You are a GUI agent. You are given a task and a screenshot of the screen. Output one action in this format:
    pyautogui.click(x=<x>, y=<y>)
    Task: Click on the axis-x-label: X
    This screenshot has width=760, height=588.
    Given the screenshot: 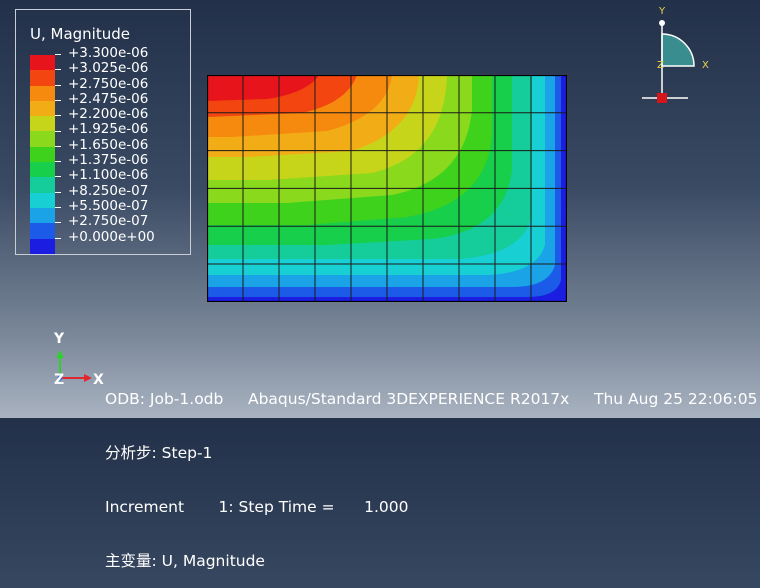 What is the action you would take?
    pyautogui.click(x=98, y=380)
    